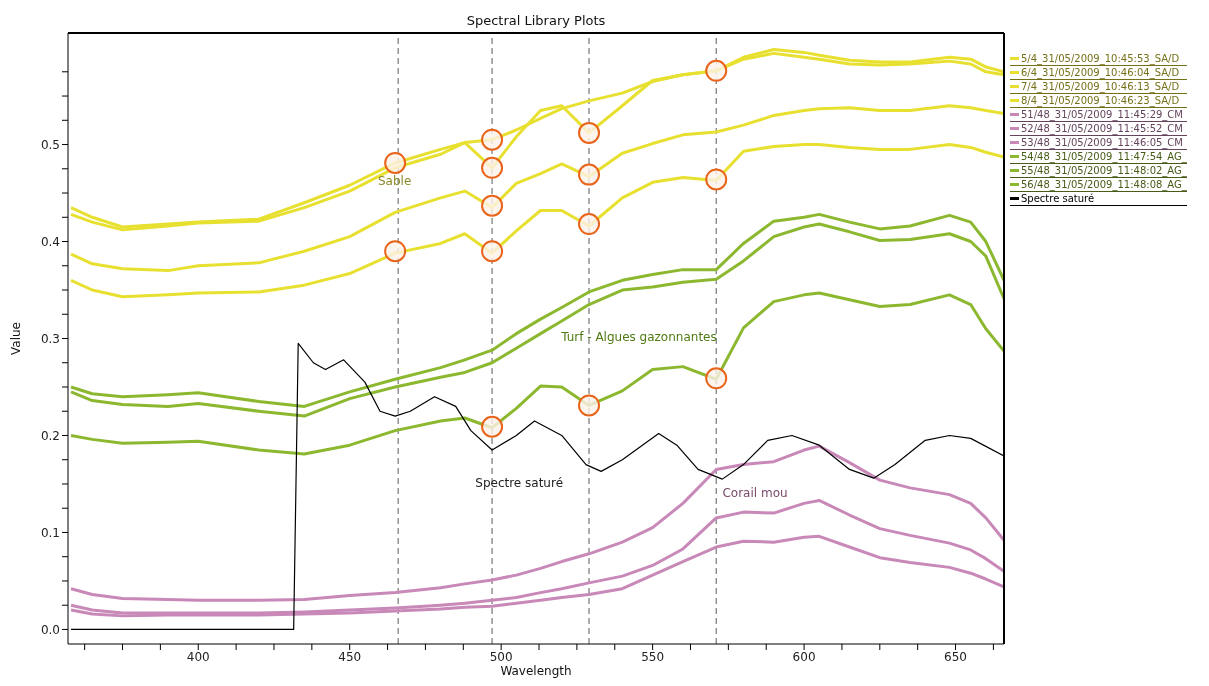 The width and height of the screenshot is (1209, 686). Describe the element at coordinates (638, 336) in the screenshot. I see `annotation: Turf - Algues gazonnantes` at that location.